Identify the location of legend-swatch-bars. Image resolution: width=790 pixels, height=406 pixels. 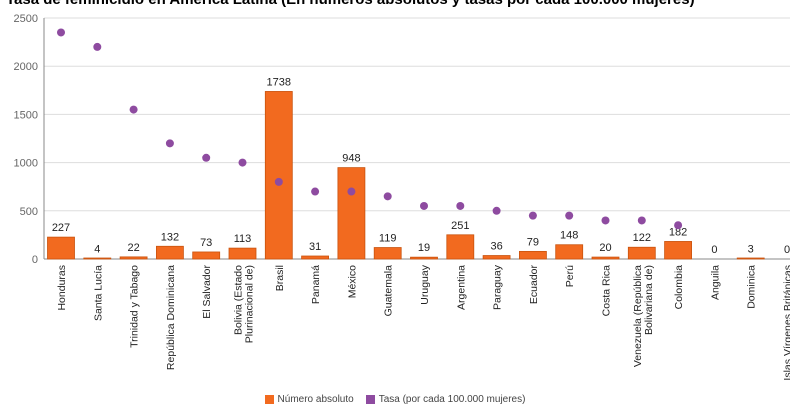
(269, 399).